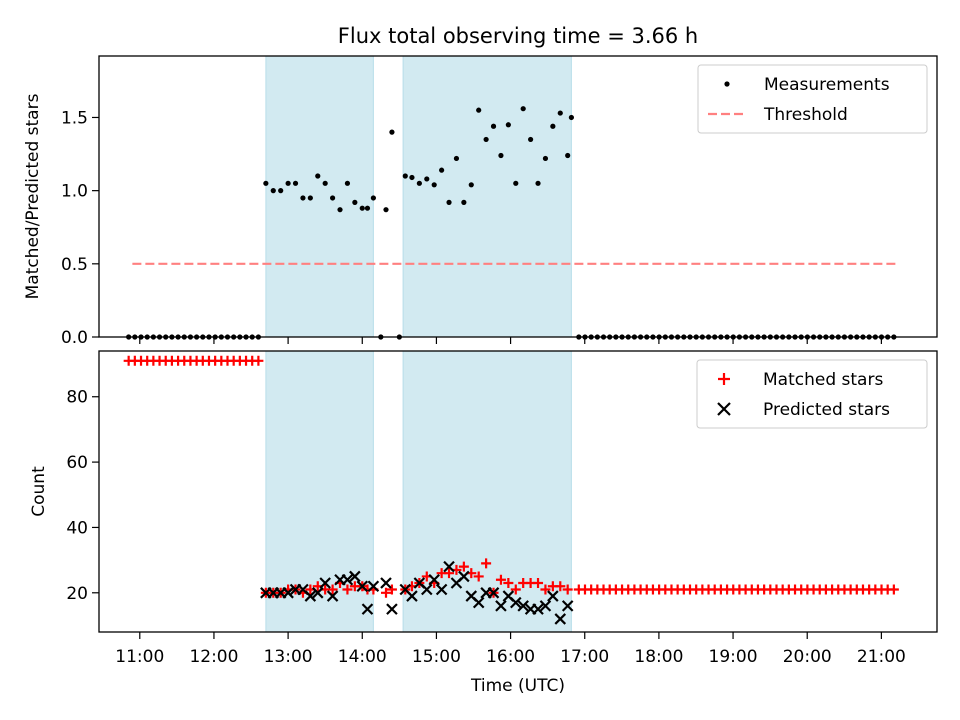 Image resolution: width=960 pixels, height=720 pixels. What do you see at coordinates (362, 657) in the screenshot?
I see `x-tick-label: 14:00` at bounding box center [362, 657].